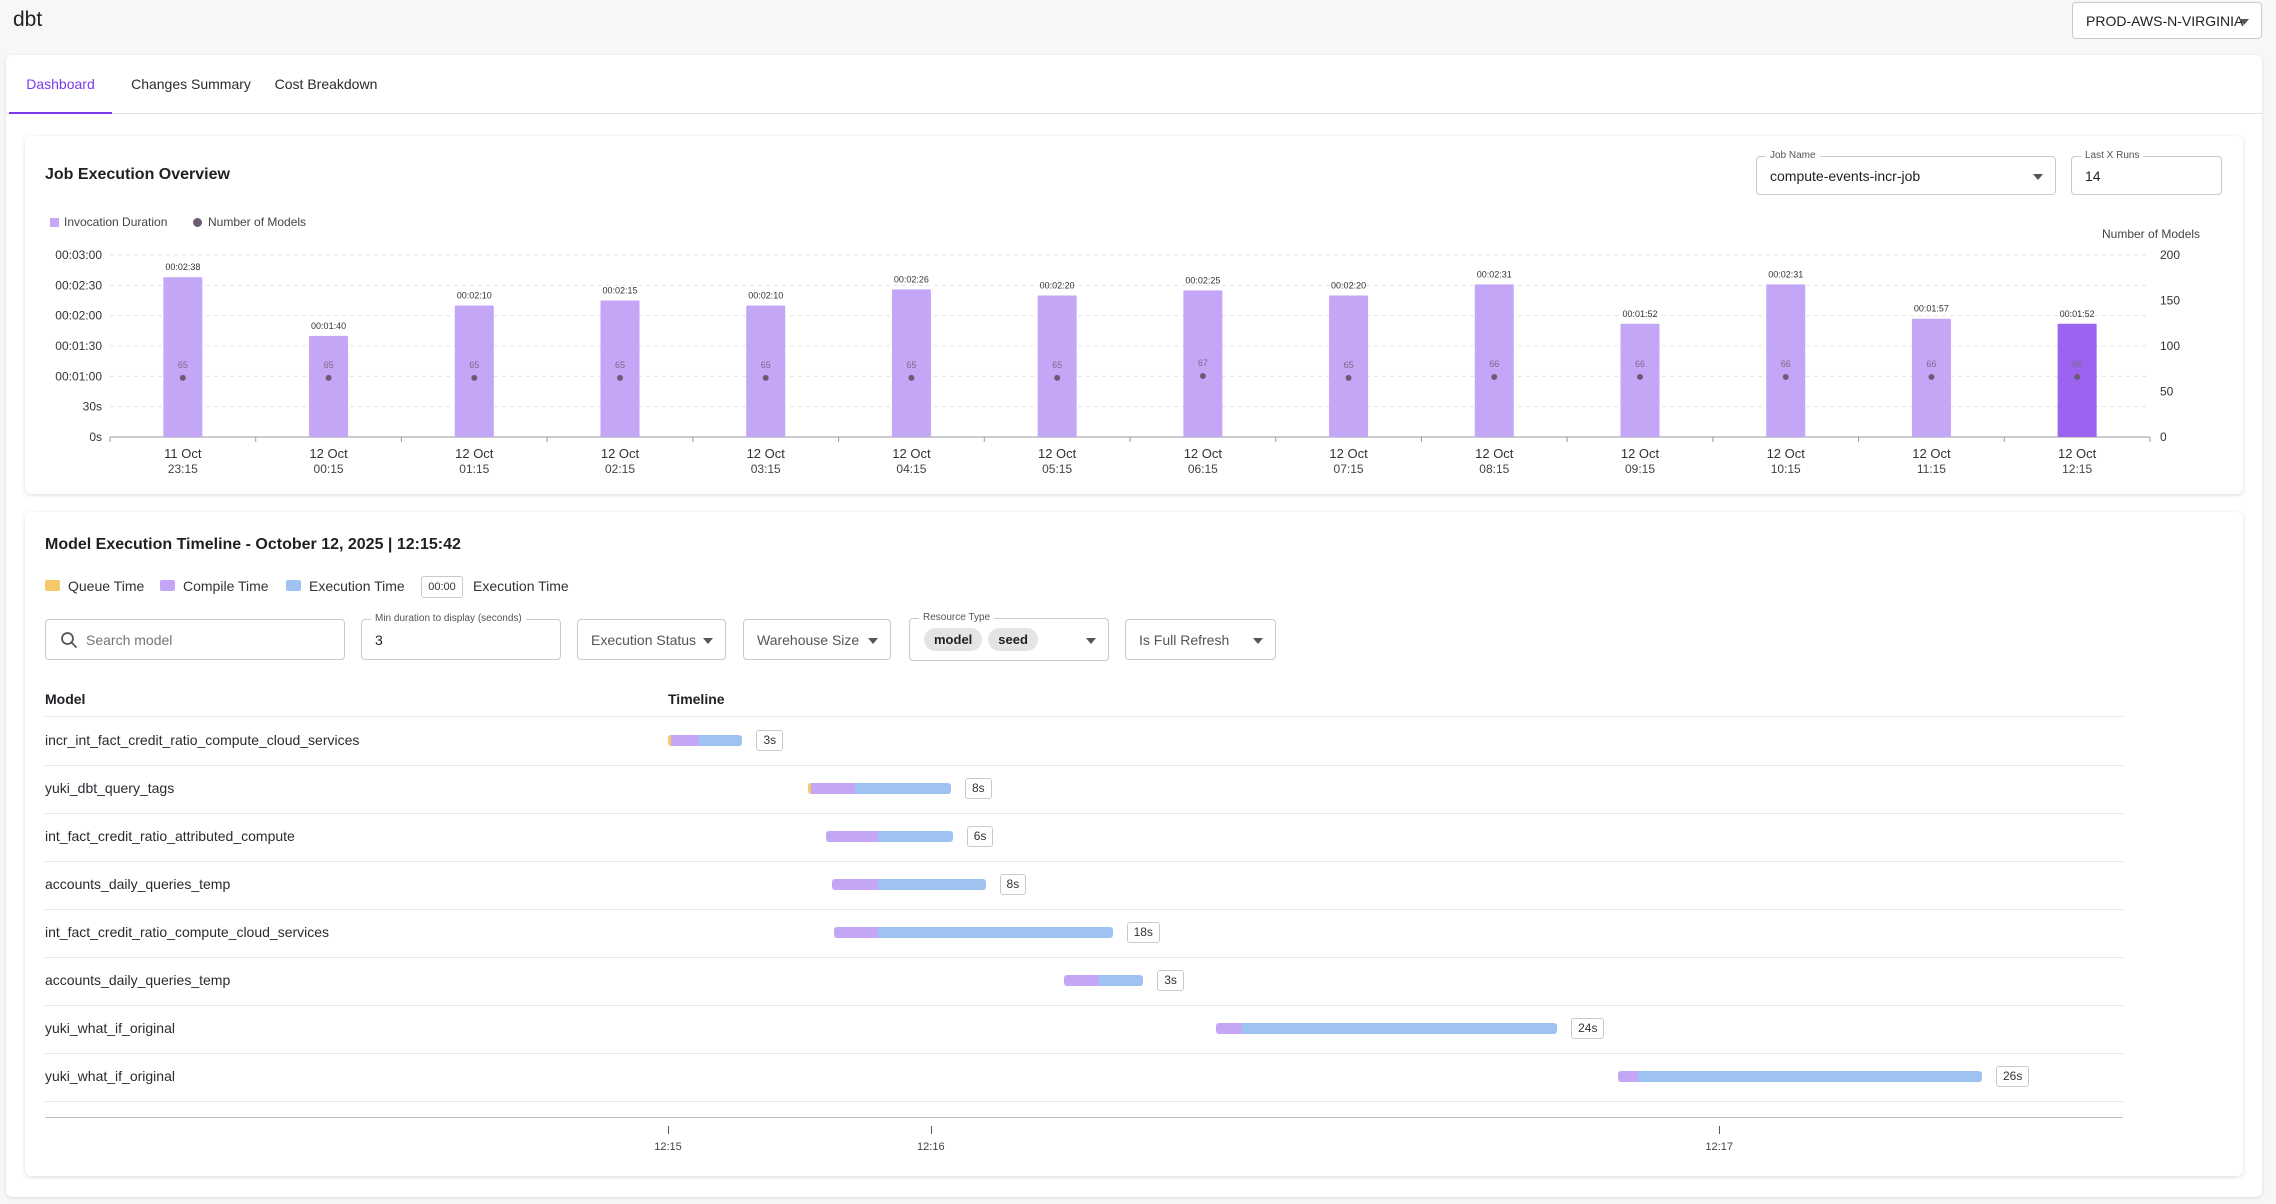 The image size is (2276, 1204). Describe the element at coordinates (1588, 1028) in the screenshot. I see `duration-badge: 24s` at that location.